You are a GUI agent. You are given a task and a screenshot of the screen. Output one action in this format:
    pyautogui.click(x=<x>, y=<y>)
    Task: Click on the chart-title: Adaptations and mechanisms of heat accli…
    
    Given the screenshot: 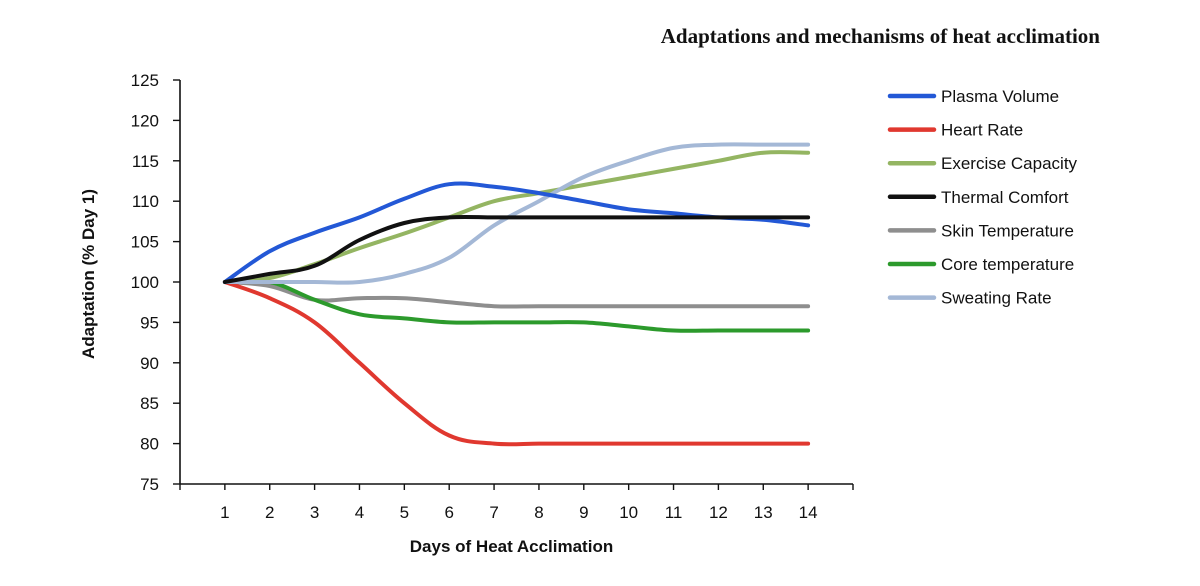 What is the action you would take?
    pyautogui.click(x=880, y=36)
    